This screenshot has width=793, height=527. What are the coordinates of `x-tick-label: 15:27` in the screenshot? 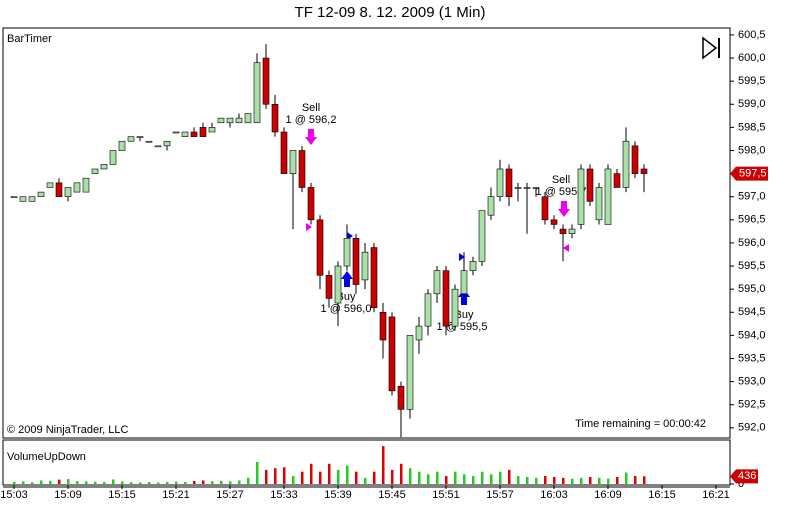 It's located at (230, 495).